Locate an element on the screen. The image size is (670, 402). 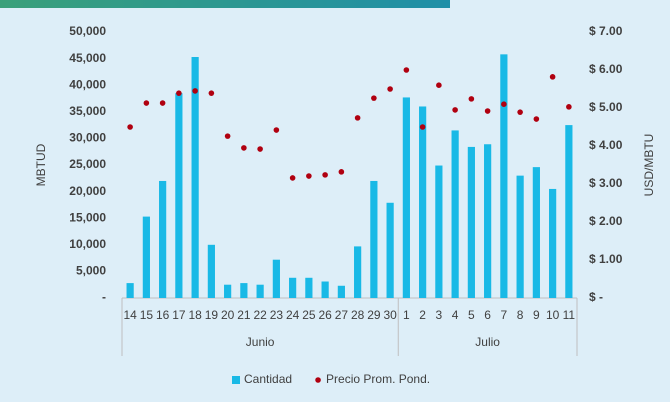
x-tick-label: 20 is located at coordinates (228, 315).